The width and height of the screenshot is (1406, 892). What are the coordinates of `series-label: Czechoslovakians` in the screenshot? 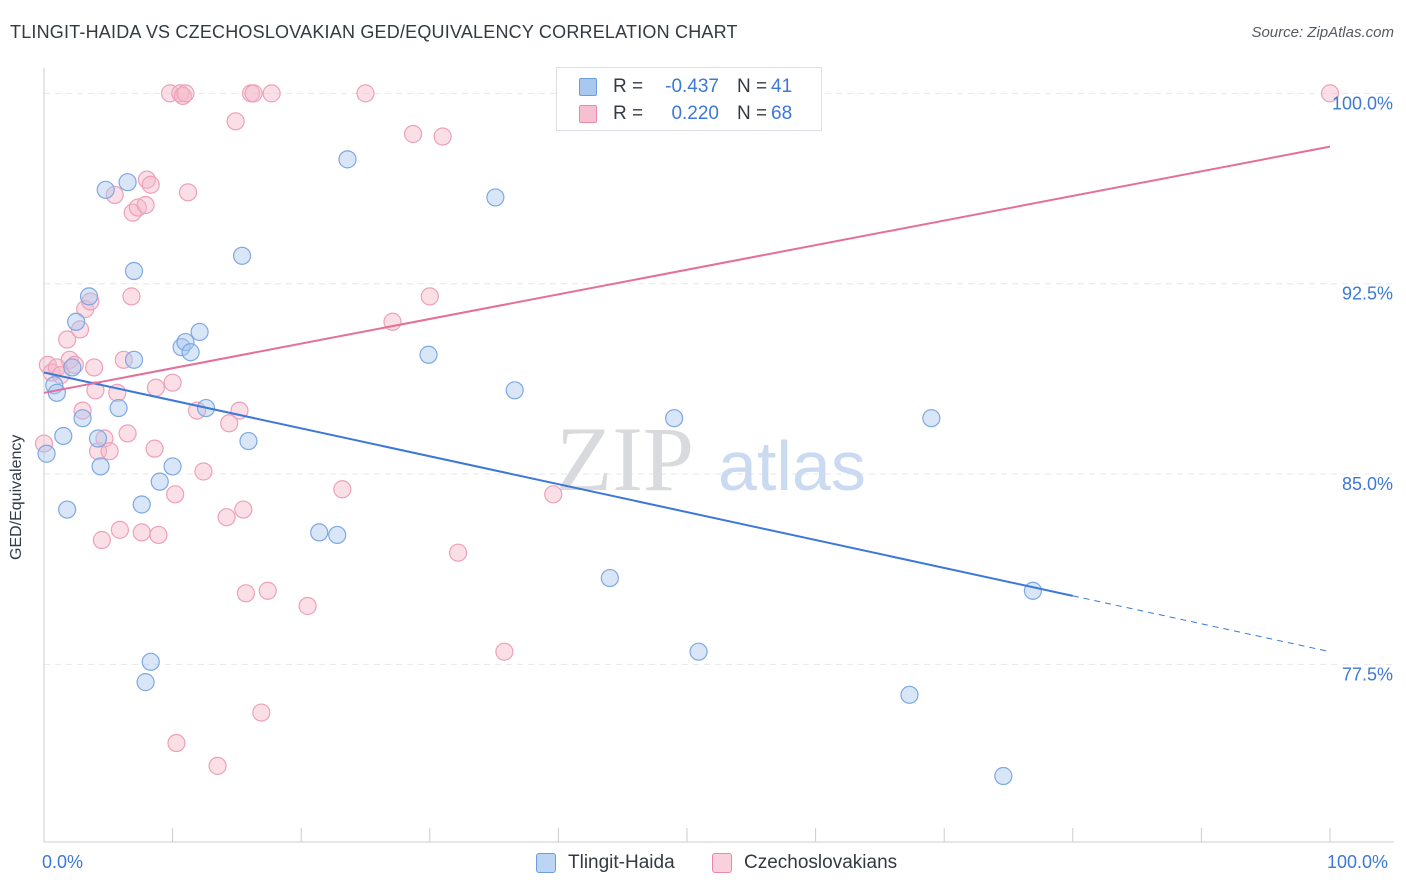 It's located at (821, 862).